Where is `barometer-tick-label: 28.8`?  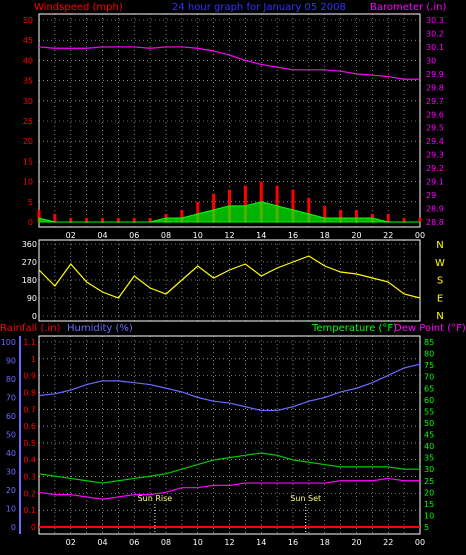 barometer-tick-label: 28.8 is located at coordinates (435, 222).